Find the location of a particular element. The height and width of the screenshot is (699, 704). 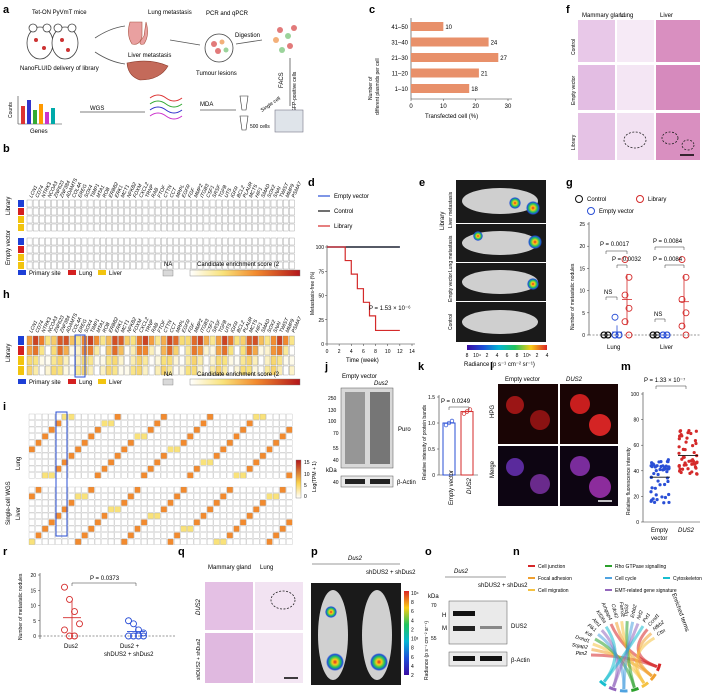

gene-label: SNAI is located at coordinates (277, 327).